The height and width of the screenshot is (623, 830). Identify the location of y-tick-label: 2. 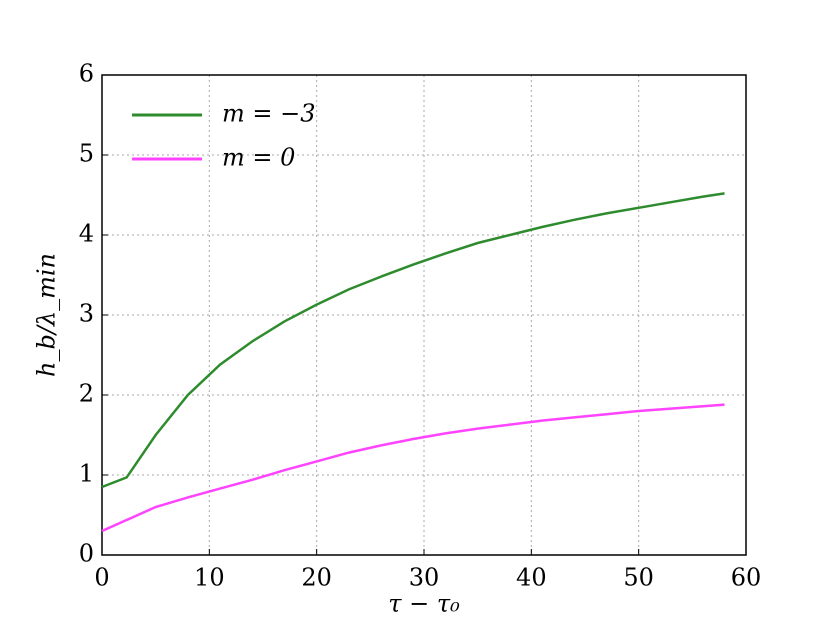
(86, 394).